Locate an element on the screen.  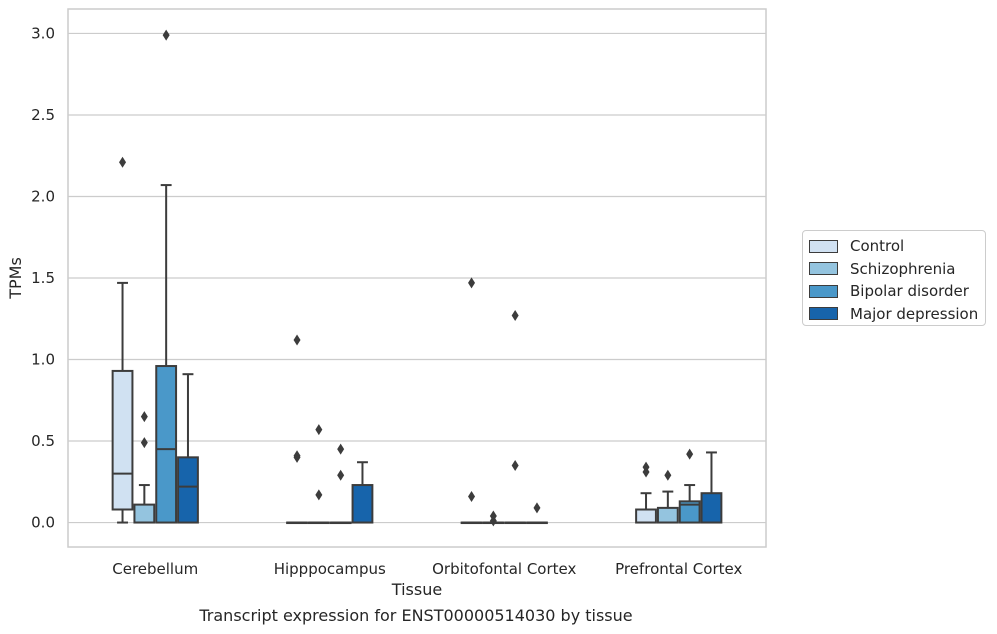
legend-item: Major depression is located at coordinates (894, 314).